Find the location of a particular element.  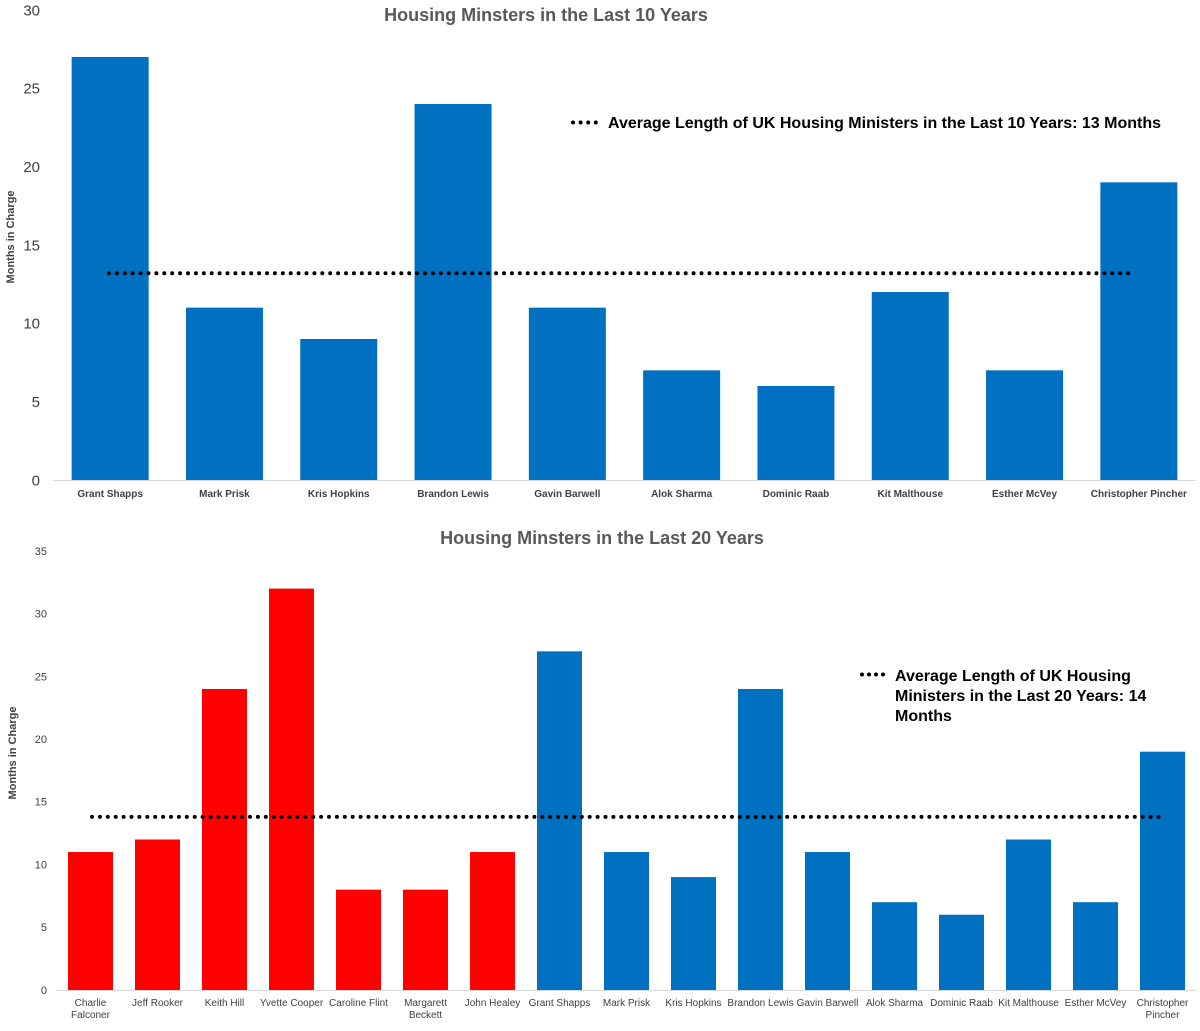

x-tick-label: Charlie Falconer is located at coordinates (91, 1009).